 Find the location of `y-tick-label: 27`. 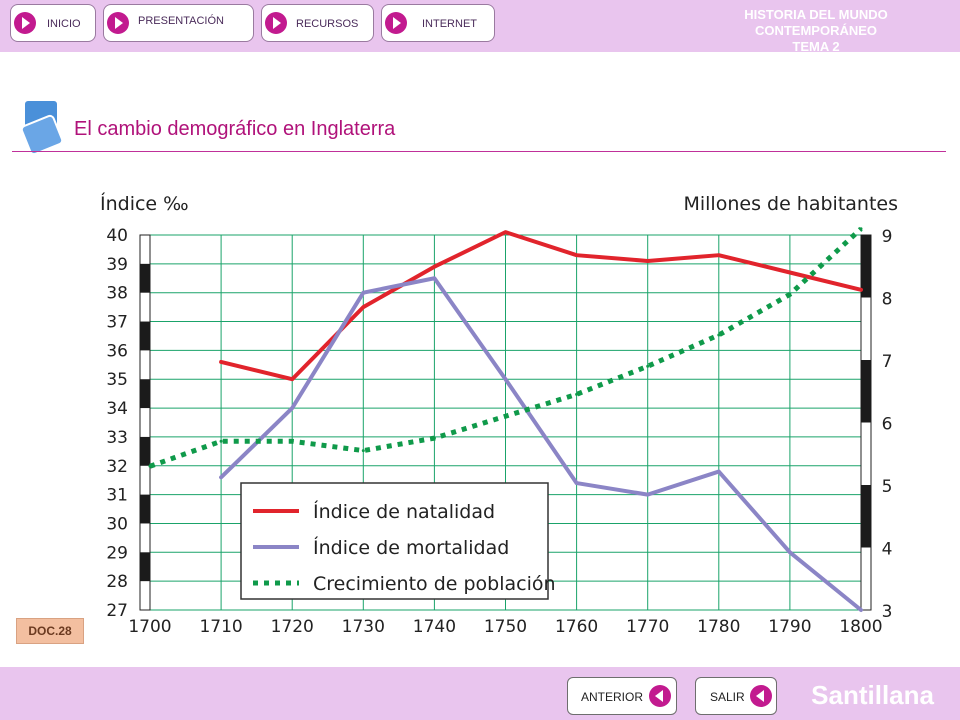

y-tick-label: 27 is located at coordinates (117, 611).